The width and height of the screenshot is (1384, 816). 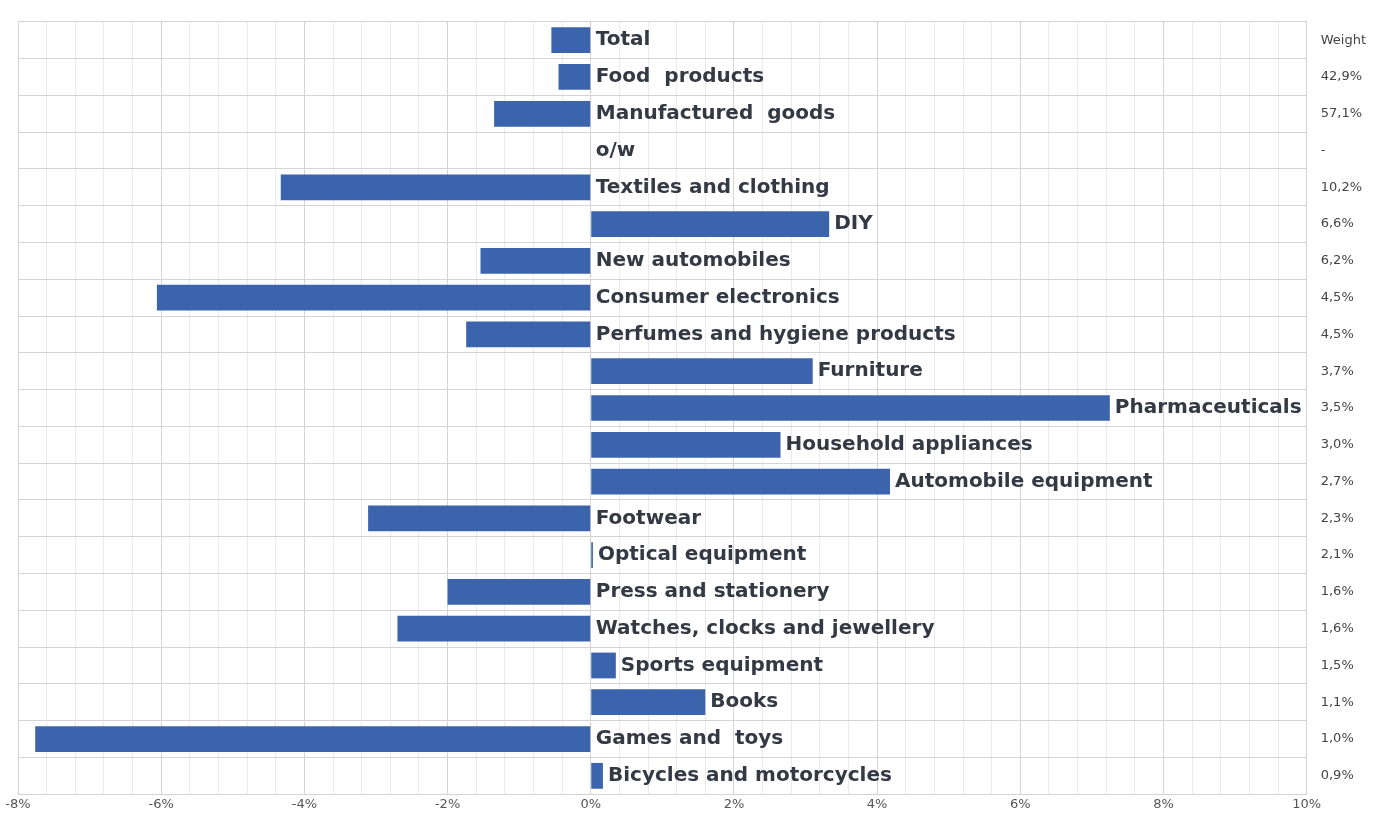 I want to click on y-tick-label: Consumer electronics, so click(x=717, y=295).